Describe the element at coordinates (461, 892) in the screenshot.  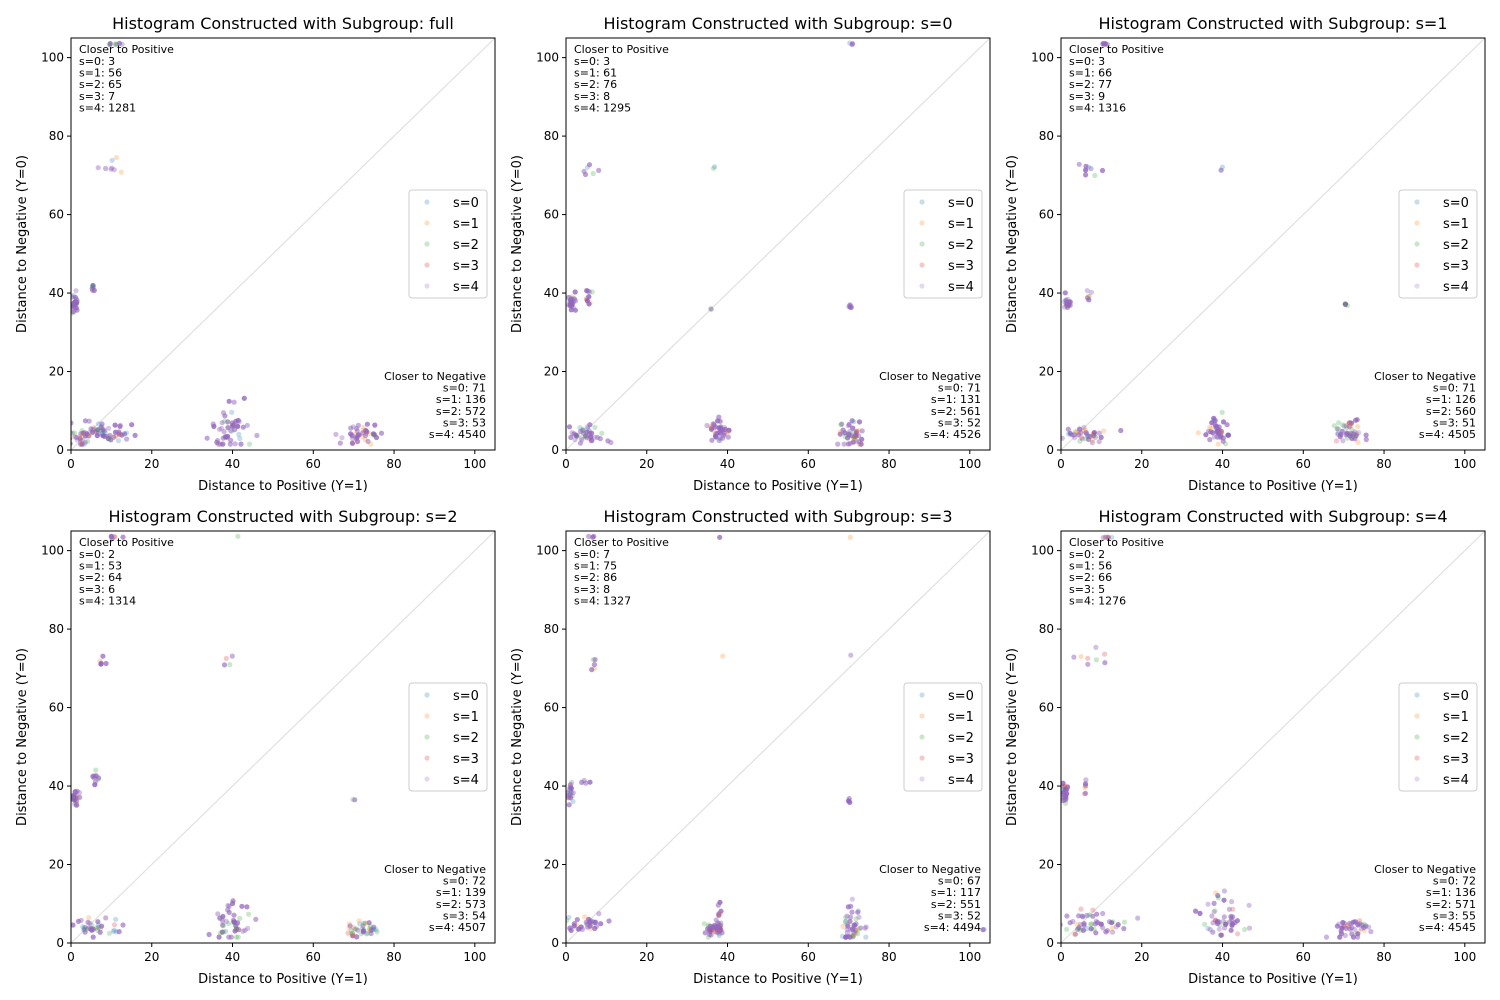
I see `annotation-line: s=1: 139` at that location.